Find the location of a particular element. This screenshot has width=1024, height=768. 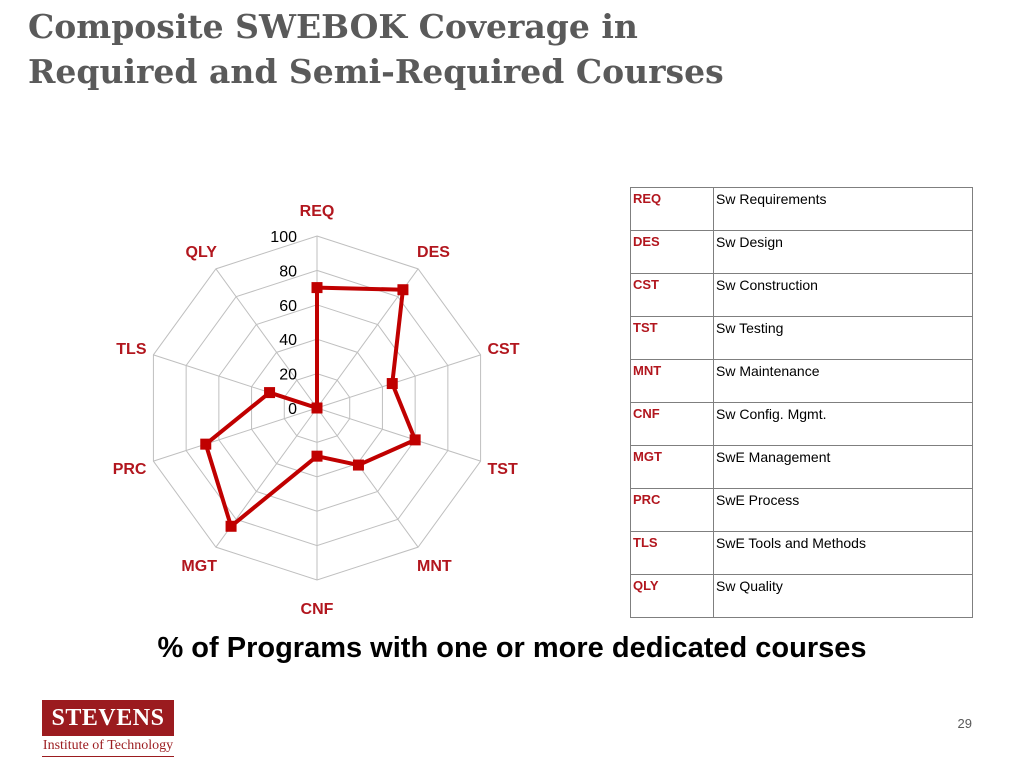

data-point-req is located at coordinates (317, 288).